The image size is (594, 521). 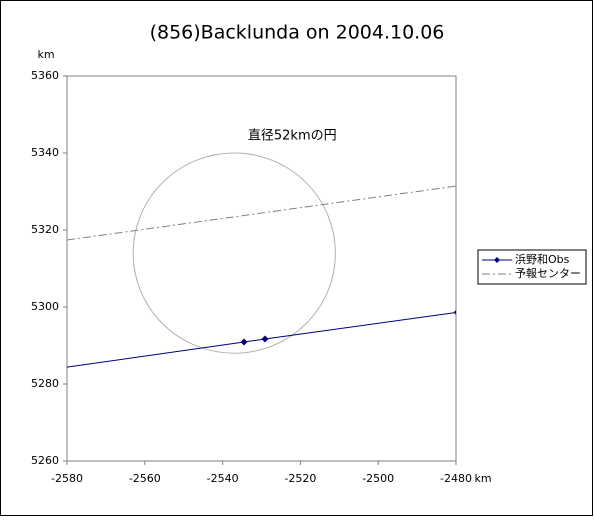 What do you see at coordinates (497, 260) in the screenshot?
I see `legend-marker` at bounding box center [497, 260].